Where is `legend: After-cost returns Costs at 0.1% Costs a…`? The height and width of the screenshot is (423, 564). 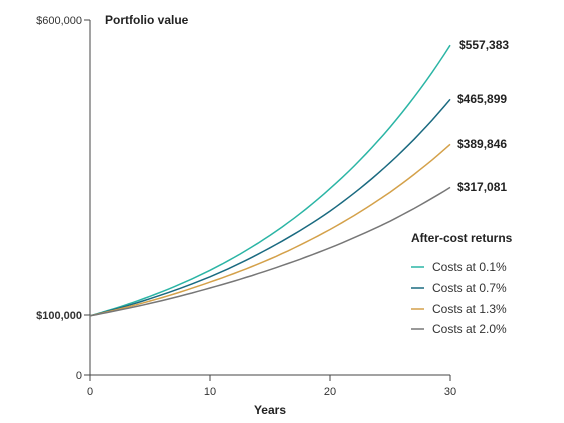
legend: After-cost returns Costs at 0.1% Costs a… is located at coordinates (462, 283).